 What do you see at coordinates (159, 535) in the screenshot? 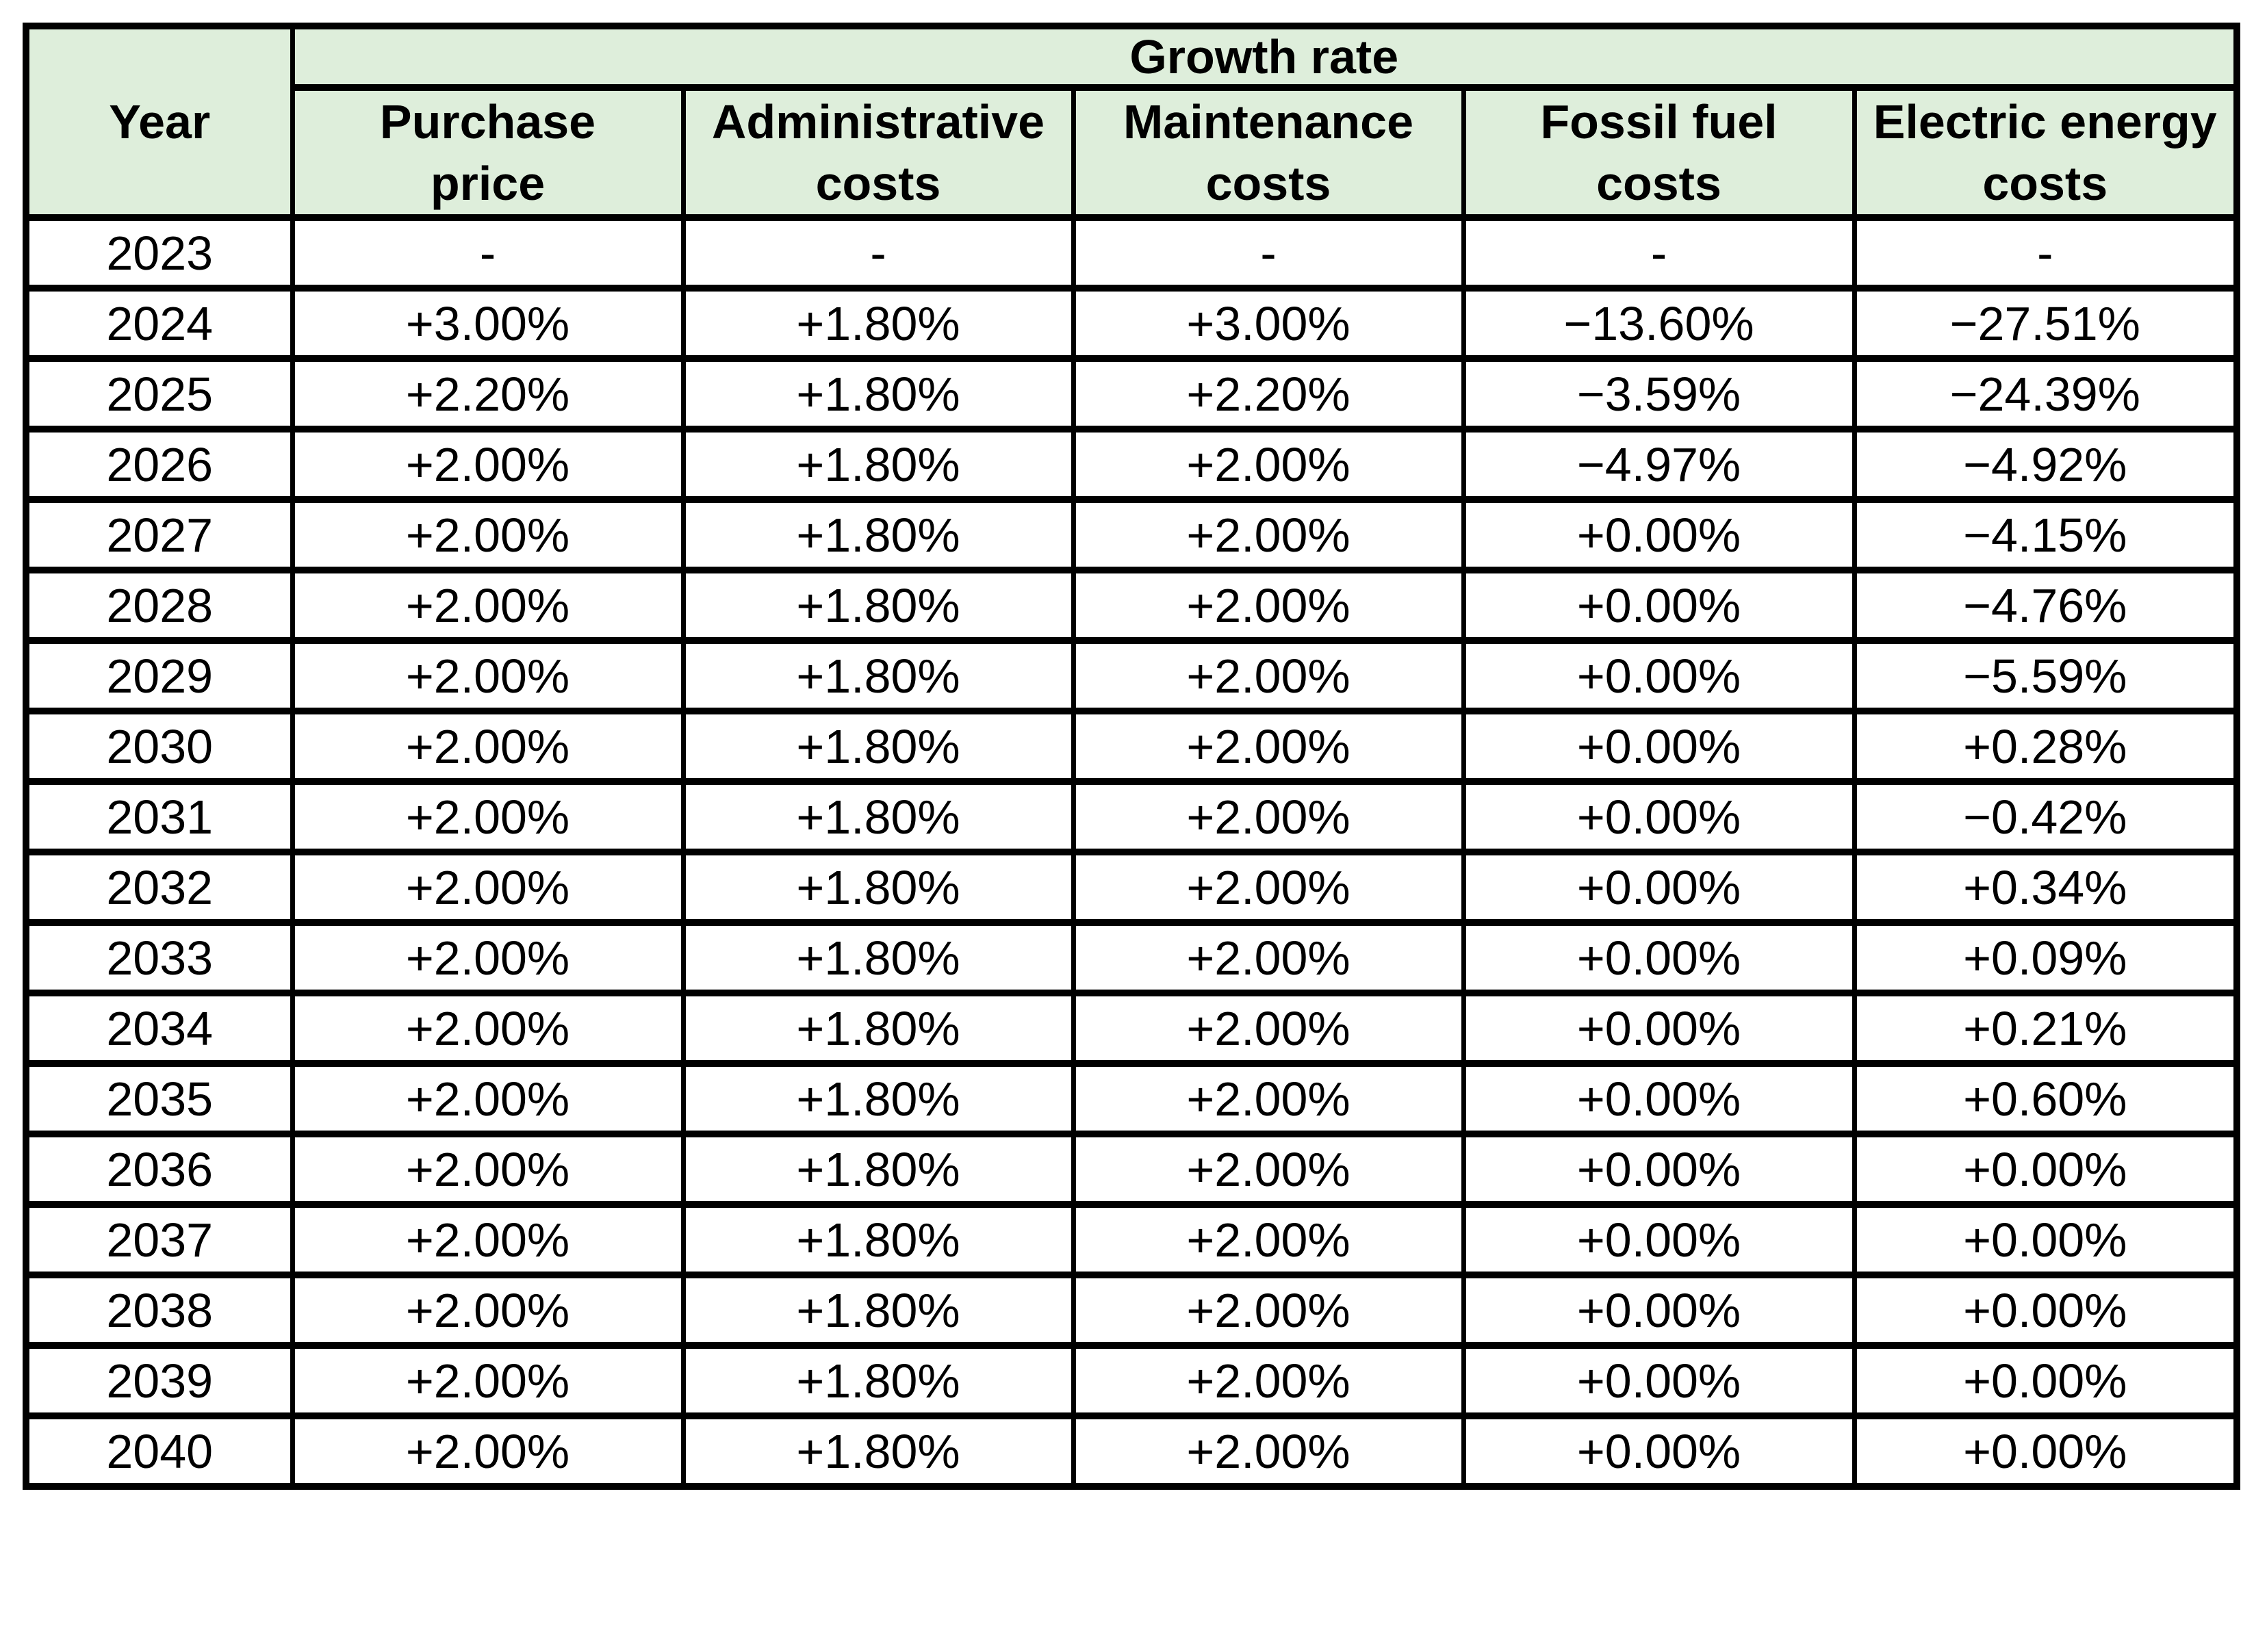
I see `year-cell: 2027` at bounding box center [159, 535].